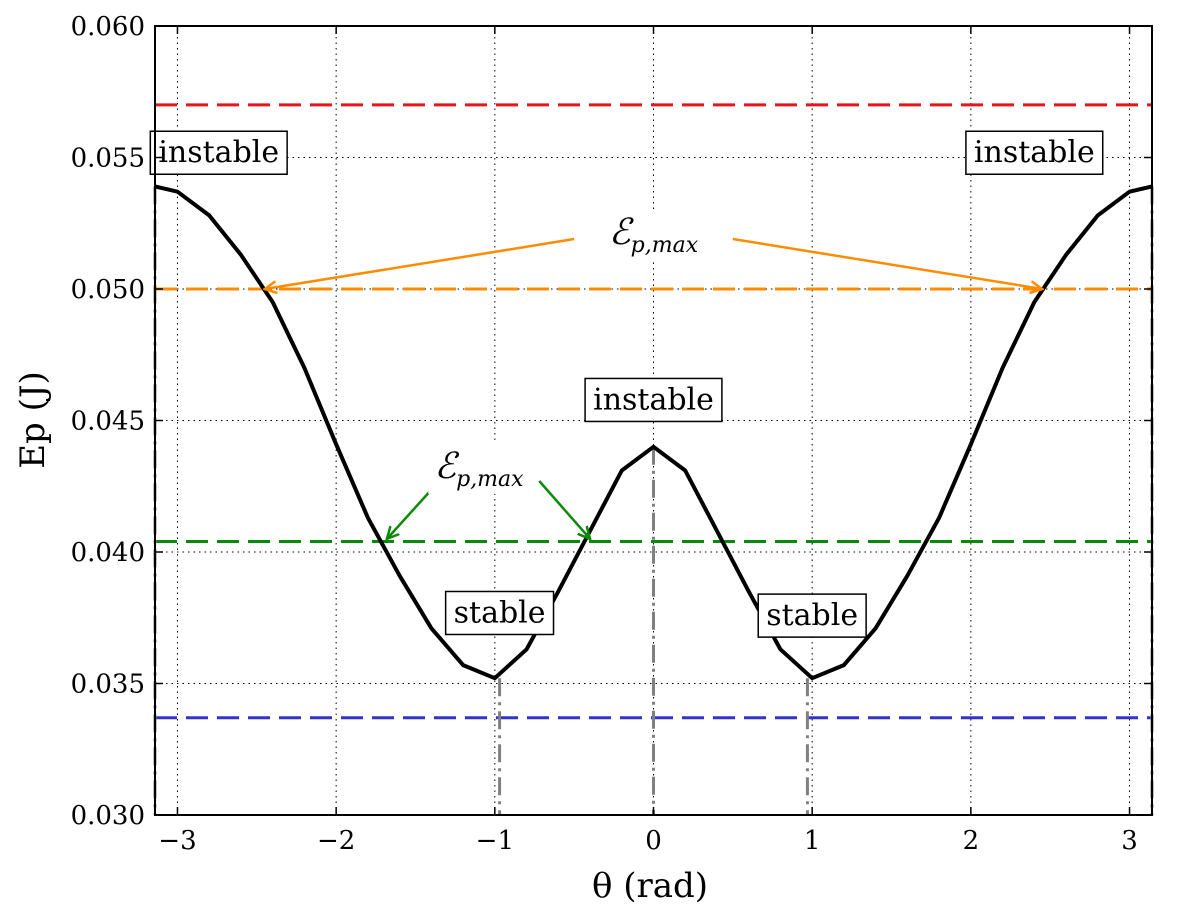 This screenshot has height=919, width=1181. I want to click on x-tick-label: 0, so click(653, 841).